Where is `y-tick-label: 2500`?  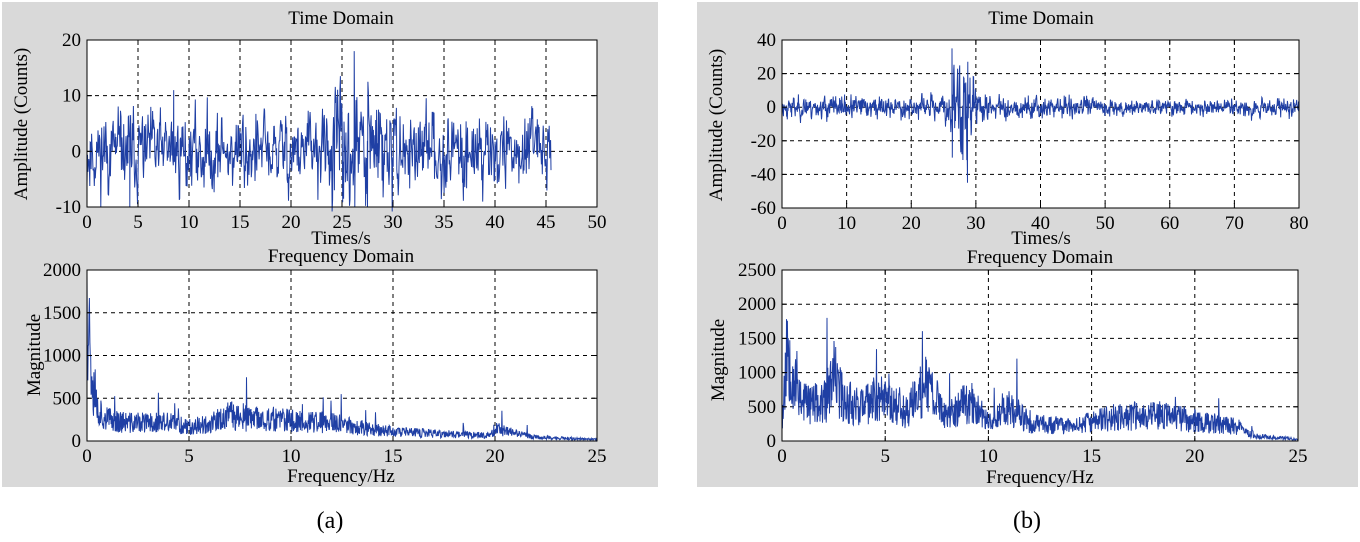 y-tick-label: 2500 is located at coordinates (757, 270).